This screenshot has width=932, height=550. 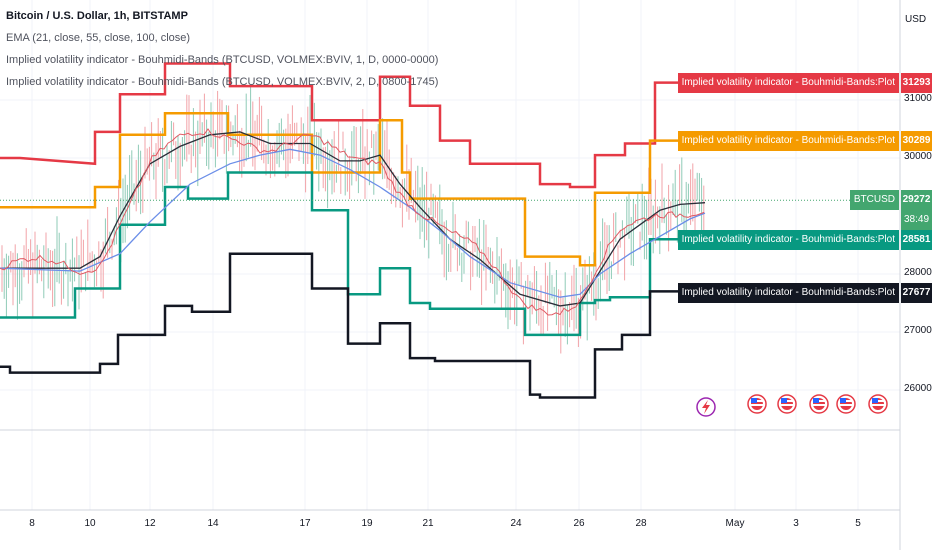 I want to click on price-value-label: 31293, so click(x=916, y=83).